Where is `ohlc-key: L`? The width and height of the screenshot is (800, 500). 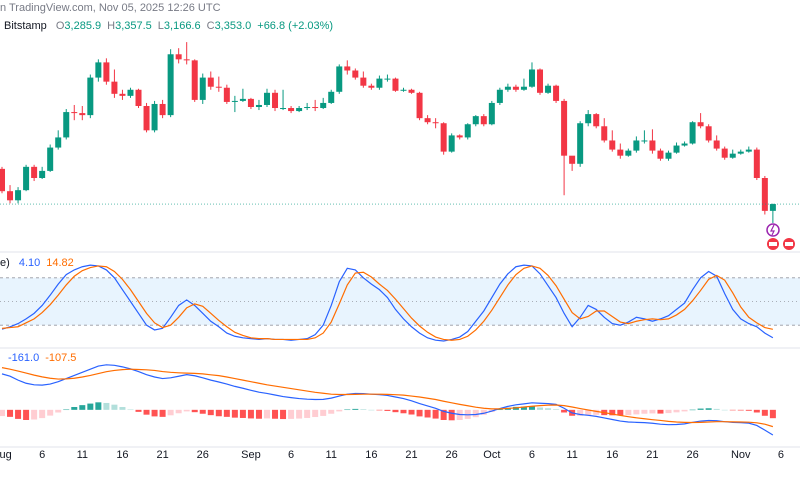
ohlc-key: L is located at coordinates (160, 26).